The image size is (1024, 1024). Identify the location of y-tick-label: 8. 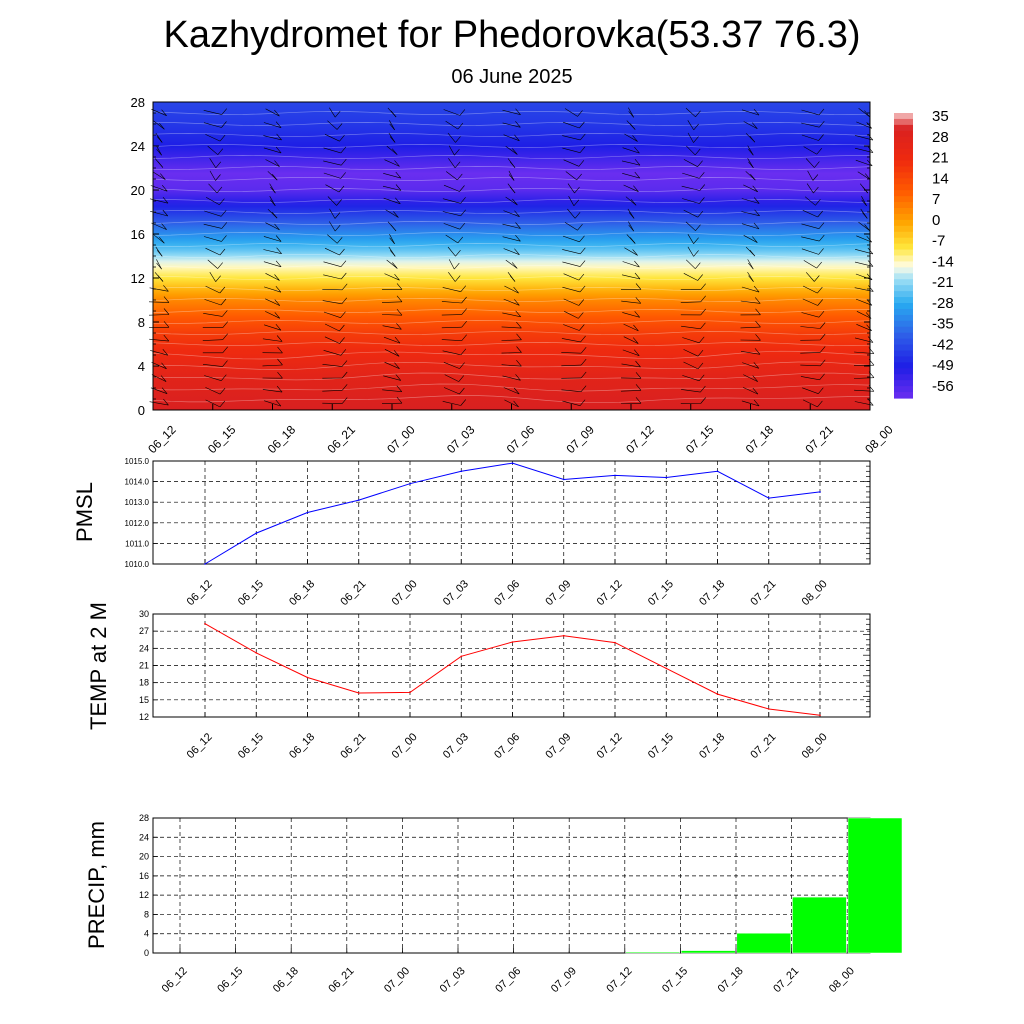
(146, 914).